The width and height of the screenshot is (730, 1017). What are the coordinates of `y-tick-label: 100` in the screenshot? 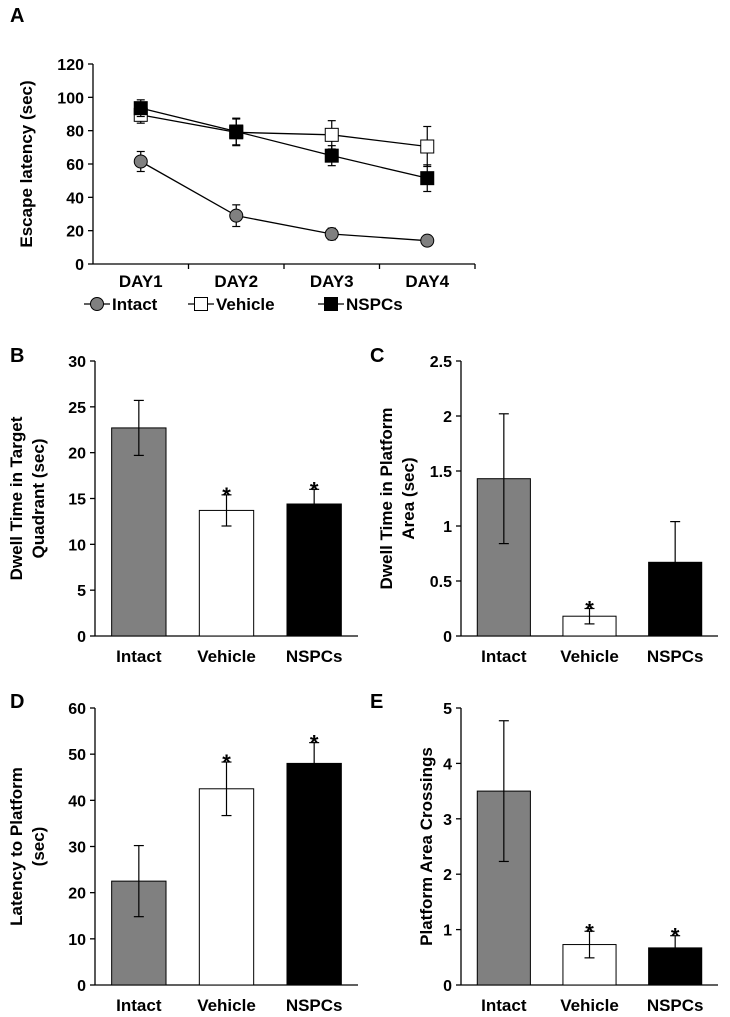 It's located at (70, 98).